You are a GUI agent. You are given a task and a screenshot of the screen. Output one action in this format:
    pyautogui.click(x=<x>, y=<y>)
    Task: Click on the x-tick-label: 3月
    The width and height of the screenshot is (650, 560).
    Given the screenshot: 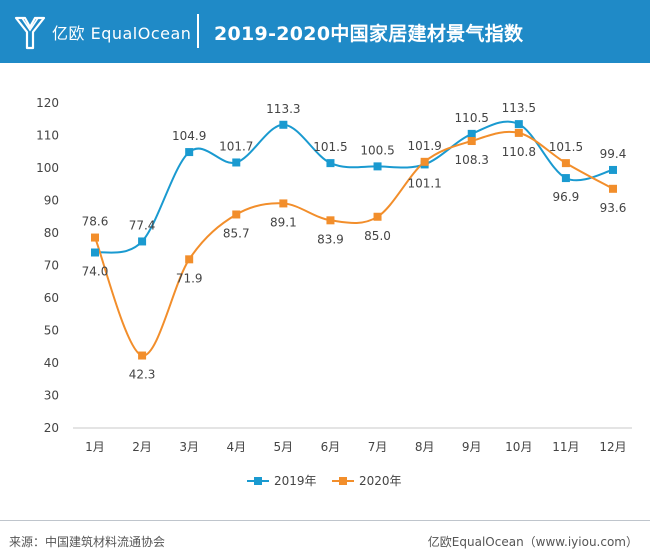 What is the action you would take?
    pyautogui.click(x=189, y=447)
    